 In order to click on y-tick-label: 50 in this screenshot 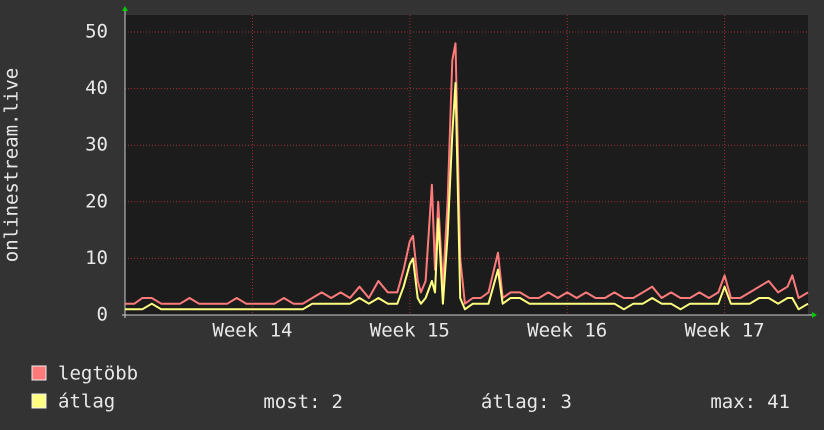, I will do `click(96, 31)`.